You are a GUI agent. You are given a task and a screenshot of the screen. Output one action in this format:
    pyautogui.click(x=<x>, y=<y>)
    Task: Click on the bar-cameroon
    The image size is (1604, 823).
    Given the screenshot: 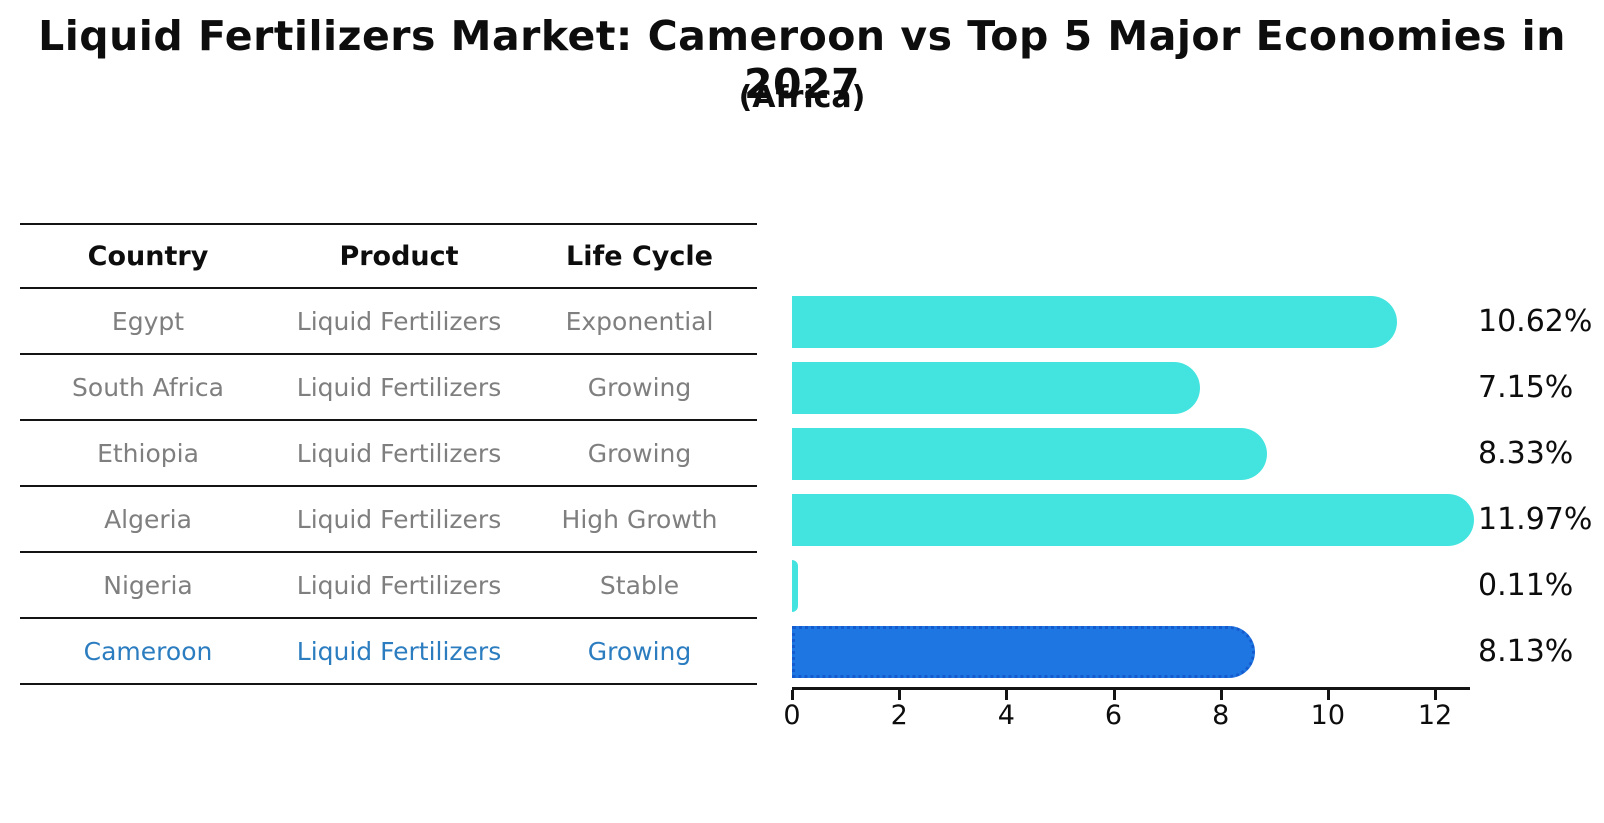 What is the action you would take?
    pyautogui.click(x=1023, y=652)
    